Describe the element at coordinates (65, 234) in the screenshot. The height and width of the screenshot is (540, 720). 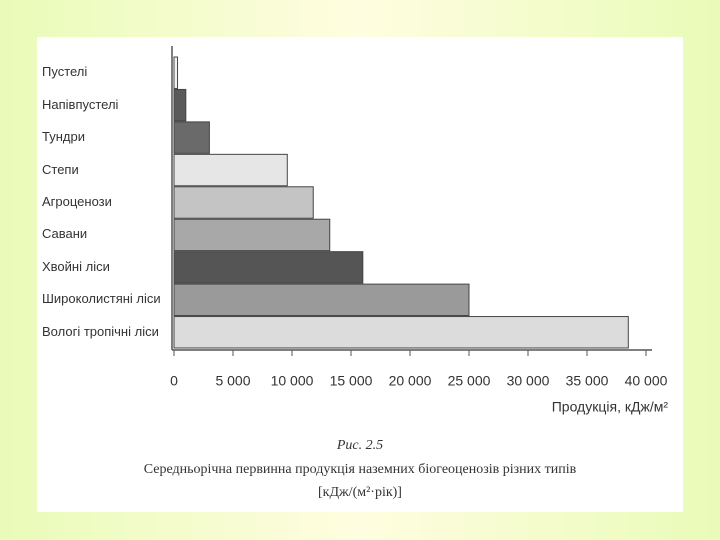
I see `category-label: Савани` at that location.